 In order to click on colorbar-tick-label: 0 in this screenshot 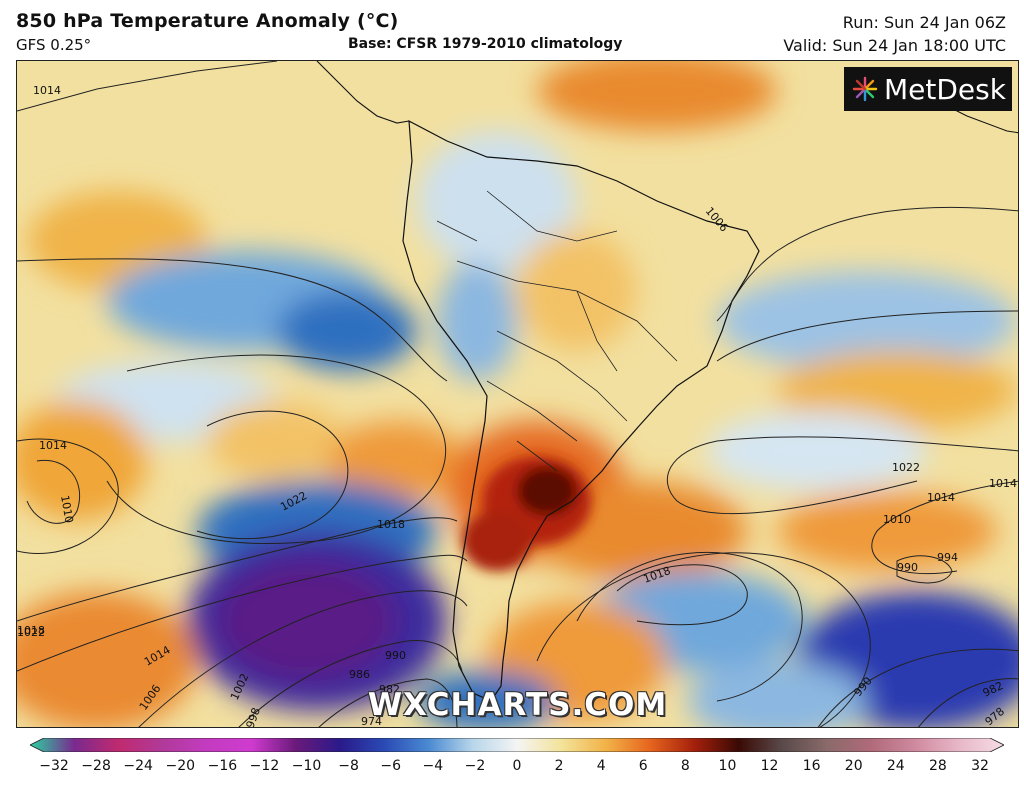, I will do `click(517, 766)`.